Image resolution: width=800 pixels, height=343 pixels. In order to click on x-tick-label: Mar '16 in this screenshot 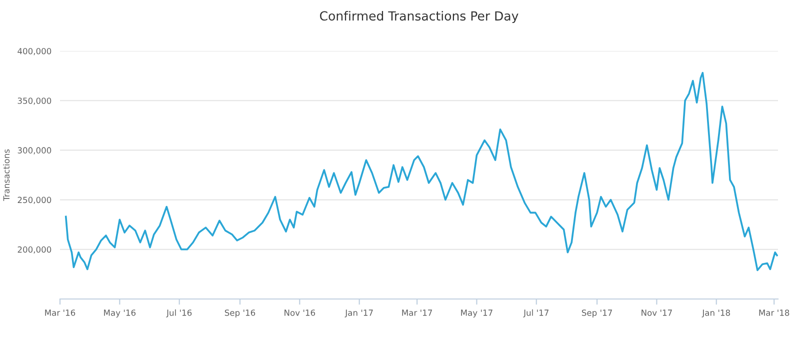, I will do `click(60, 313)`.